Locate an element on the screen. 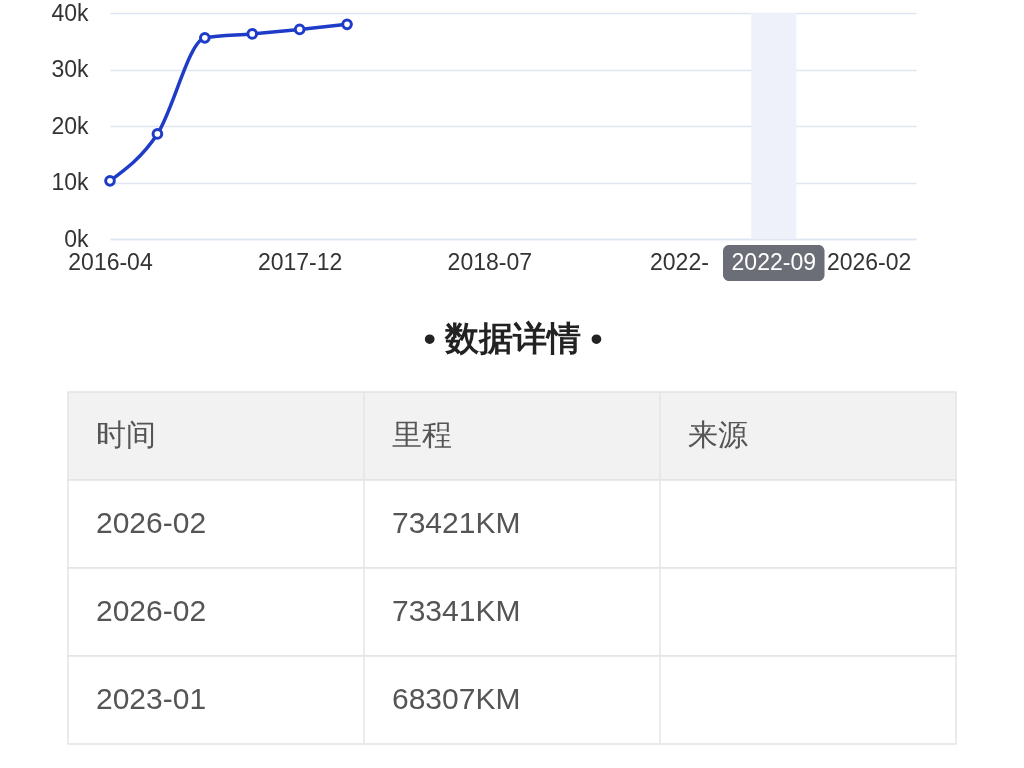  y-tick-label: 20k is located at coordinates (70, 125).